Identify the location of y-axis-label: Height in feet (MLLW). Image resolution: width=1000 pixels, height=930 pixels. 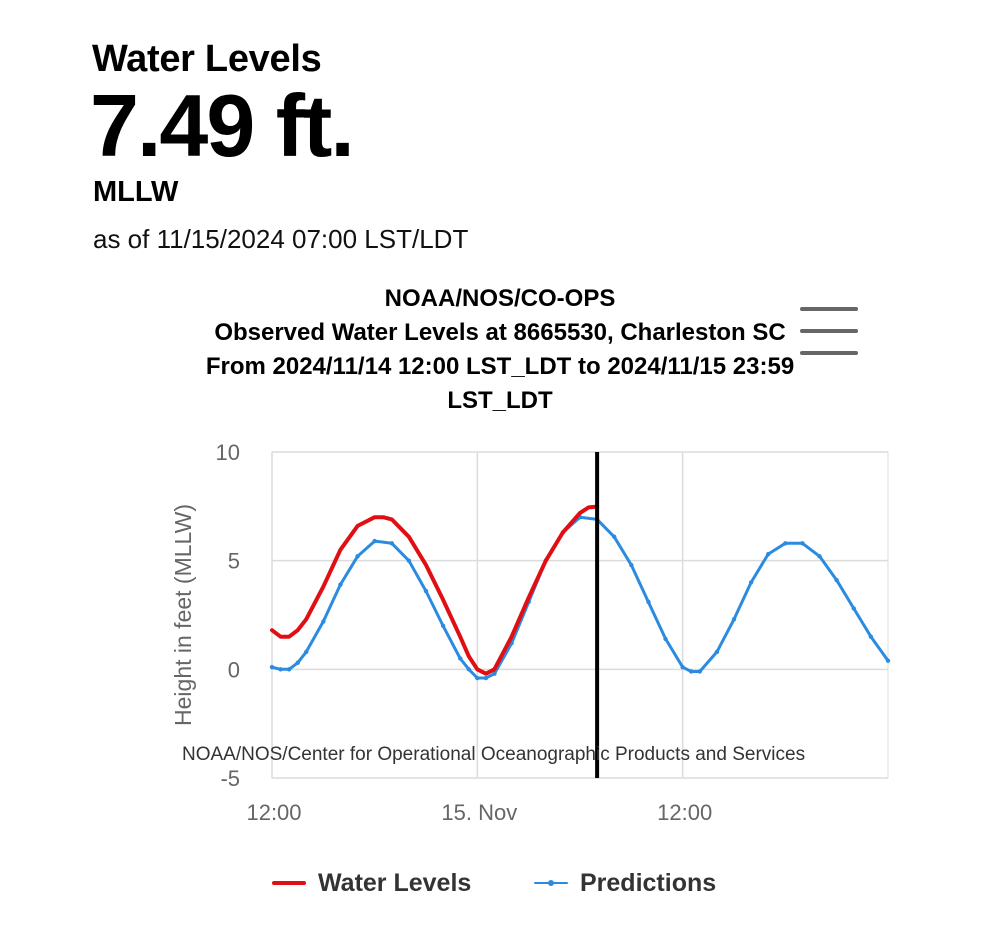
(183, 615).